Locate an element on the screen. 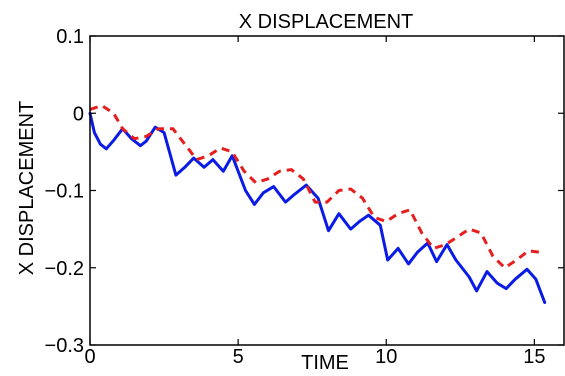 This screenshot has height=376, width=565. x-tick-label: 15 is located at coordinates (534, 357).